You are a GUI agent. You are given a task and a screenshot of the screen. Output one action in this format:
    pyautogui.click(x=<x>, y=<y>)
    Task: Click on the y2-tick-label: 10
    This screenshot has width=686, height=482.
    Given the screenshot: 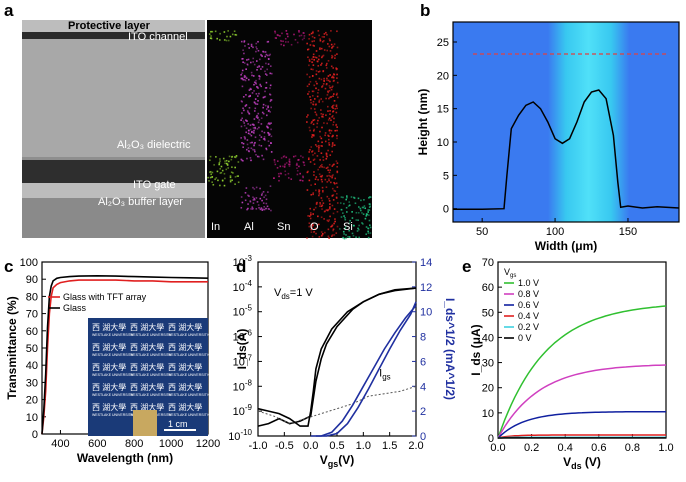 What is the action you would take?
    pyautogui.click(x=426, y=313)
    